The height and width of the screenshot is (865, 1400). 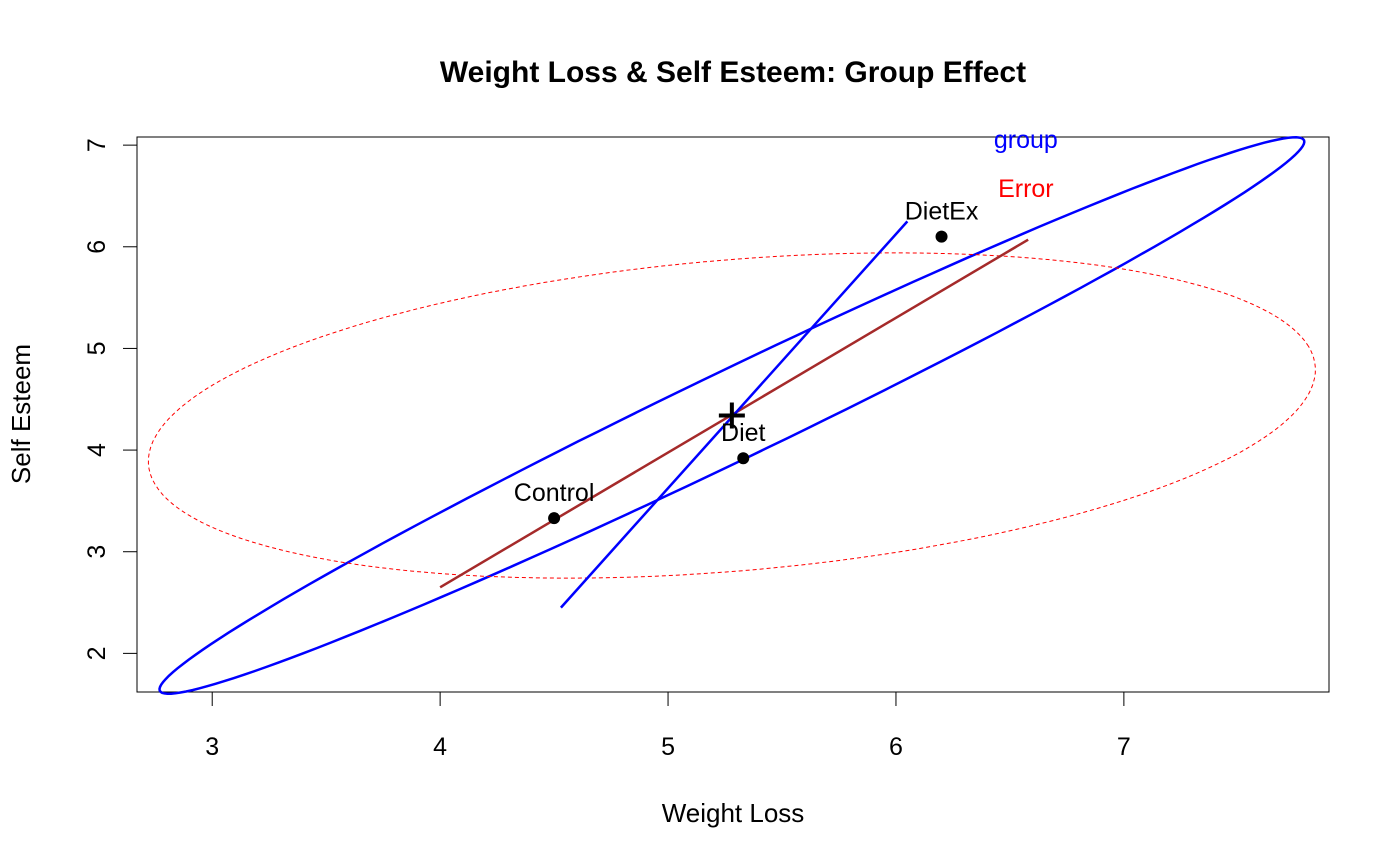 What do you see at coordinates (1026, 140) in the screenshot?
I see `ellipse-label-group: group` at bounding box center [1026, 140].